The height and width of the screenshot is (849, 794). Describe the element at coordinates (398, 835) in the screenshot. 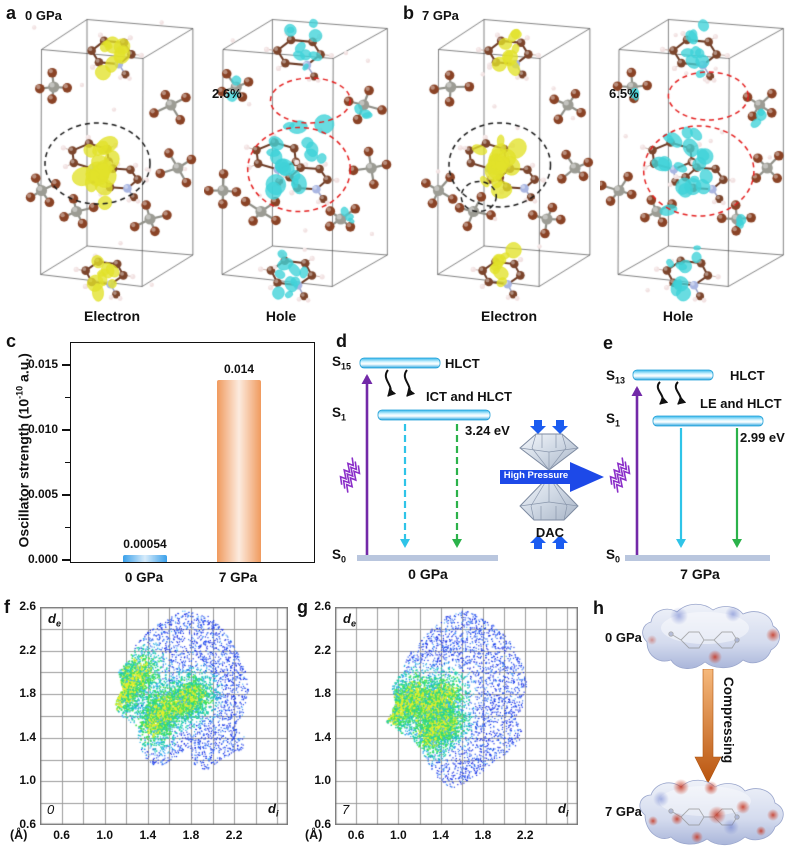

I see `x-tick-label: 1.0` at that location.